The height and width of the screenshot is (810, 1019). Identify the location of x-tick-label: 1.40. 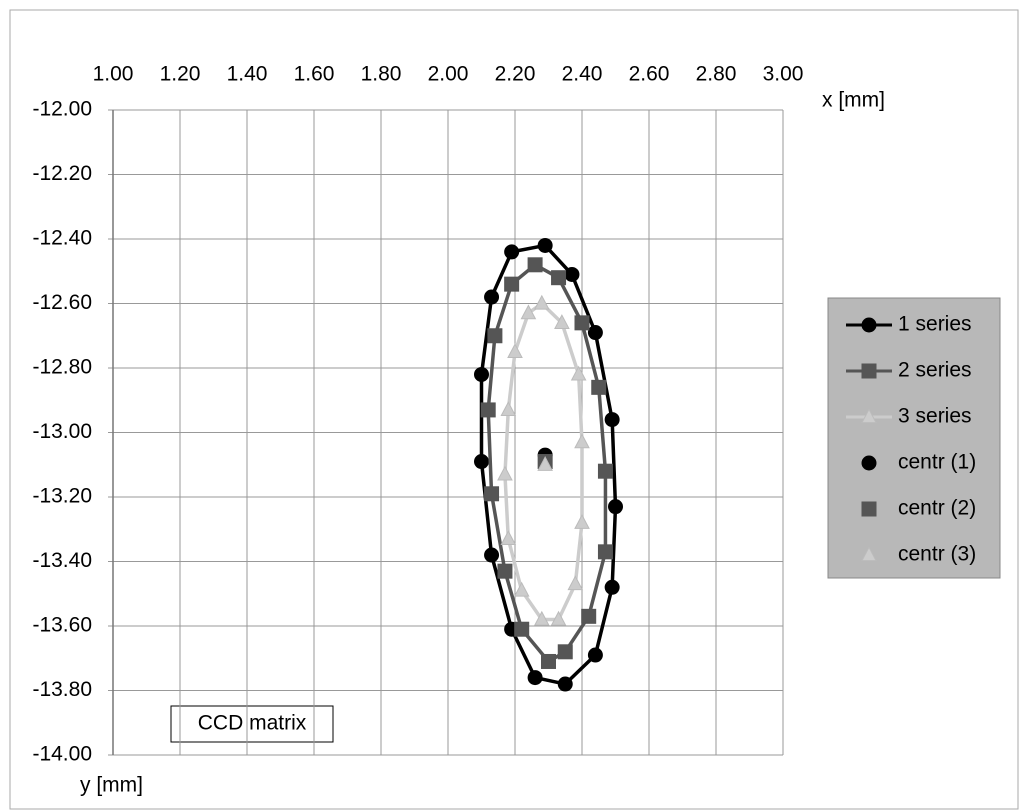
(247, 74).